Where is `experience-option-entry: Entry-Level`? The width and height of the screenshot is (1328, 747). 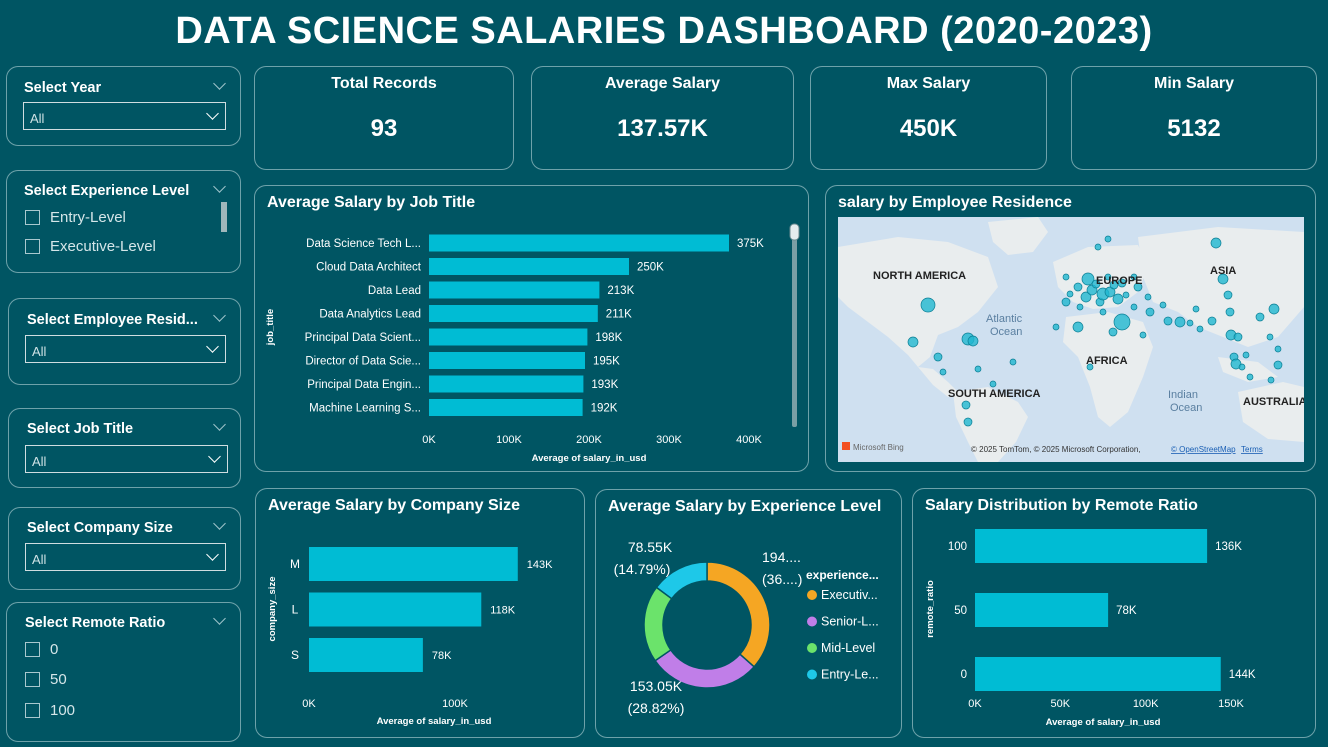
experience-option-entry: Entry-Level is located at coordinates (75, 217).